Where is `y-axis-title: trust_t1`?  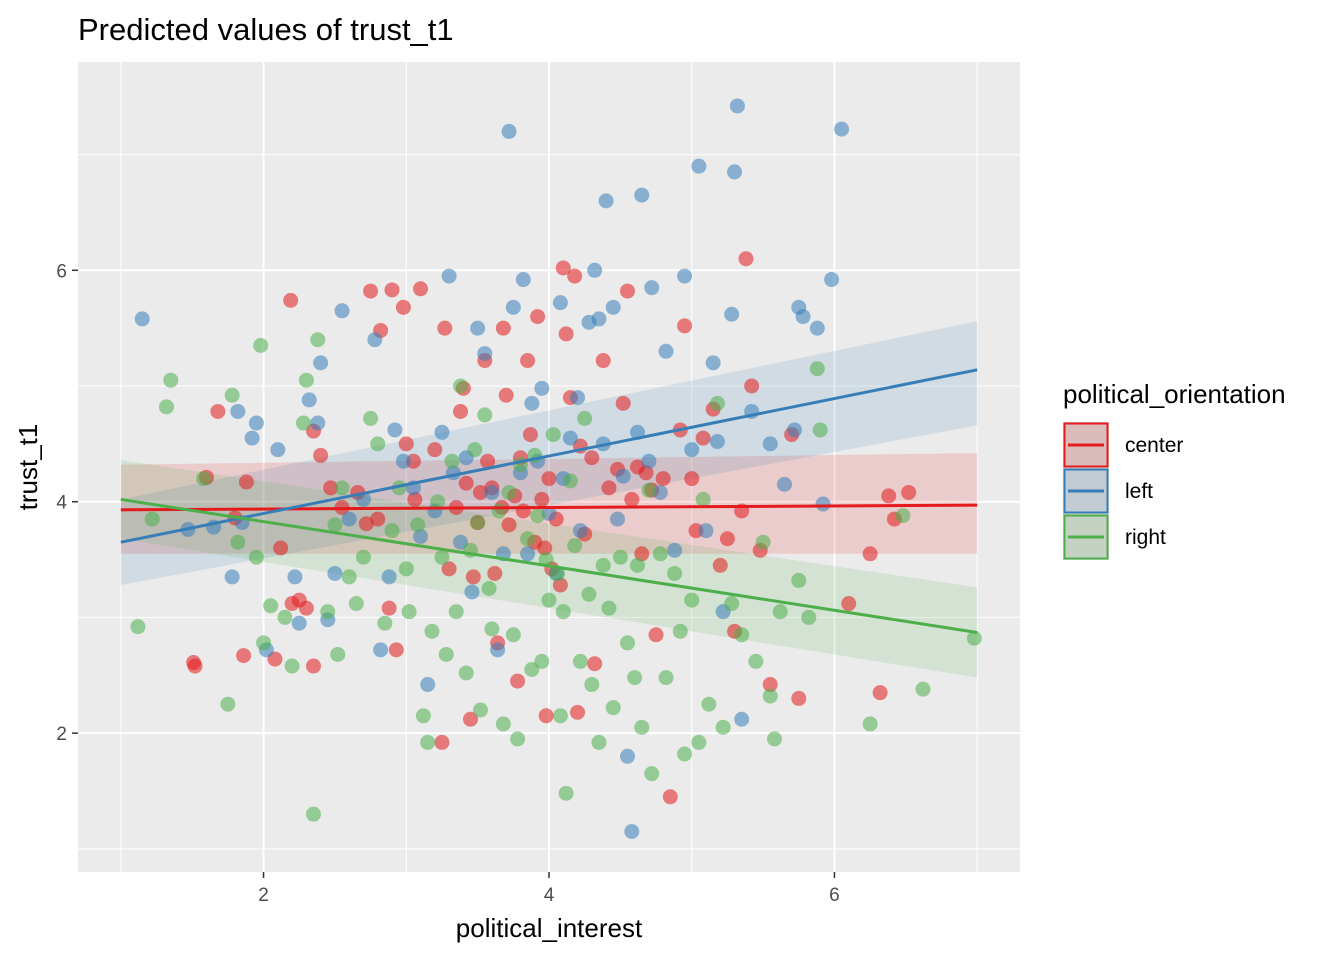 y-axis-title: trust_t1 is located at coordinates (28, 467).